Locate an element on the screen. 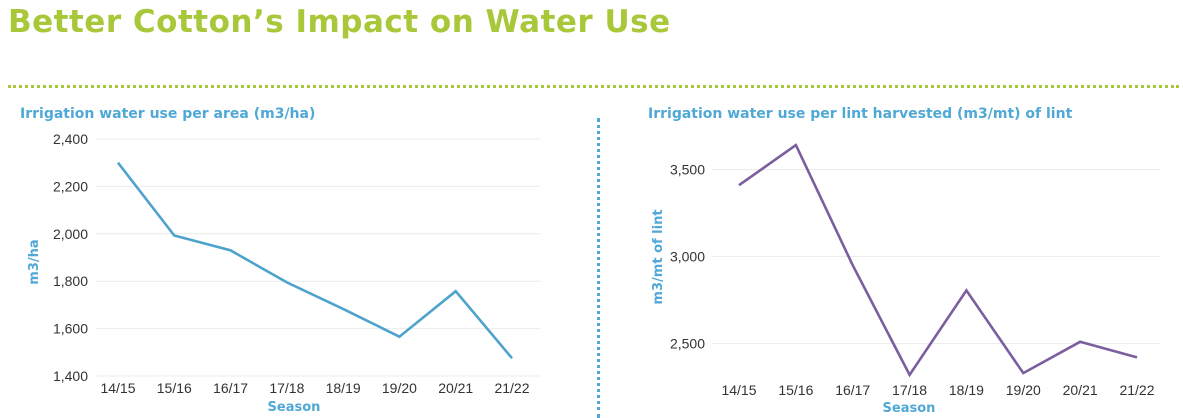  y-tick-label: 2,000 is located at coordinates (70, 234).